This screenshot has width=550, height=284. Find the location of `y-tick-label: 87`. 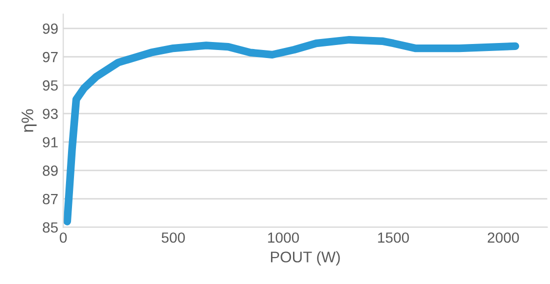

y-tick-label: 87 is located at coordinates (50, 199).